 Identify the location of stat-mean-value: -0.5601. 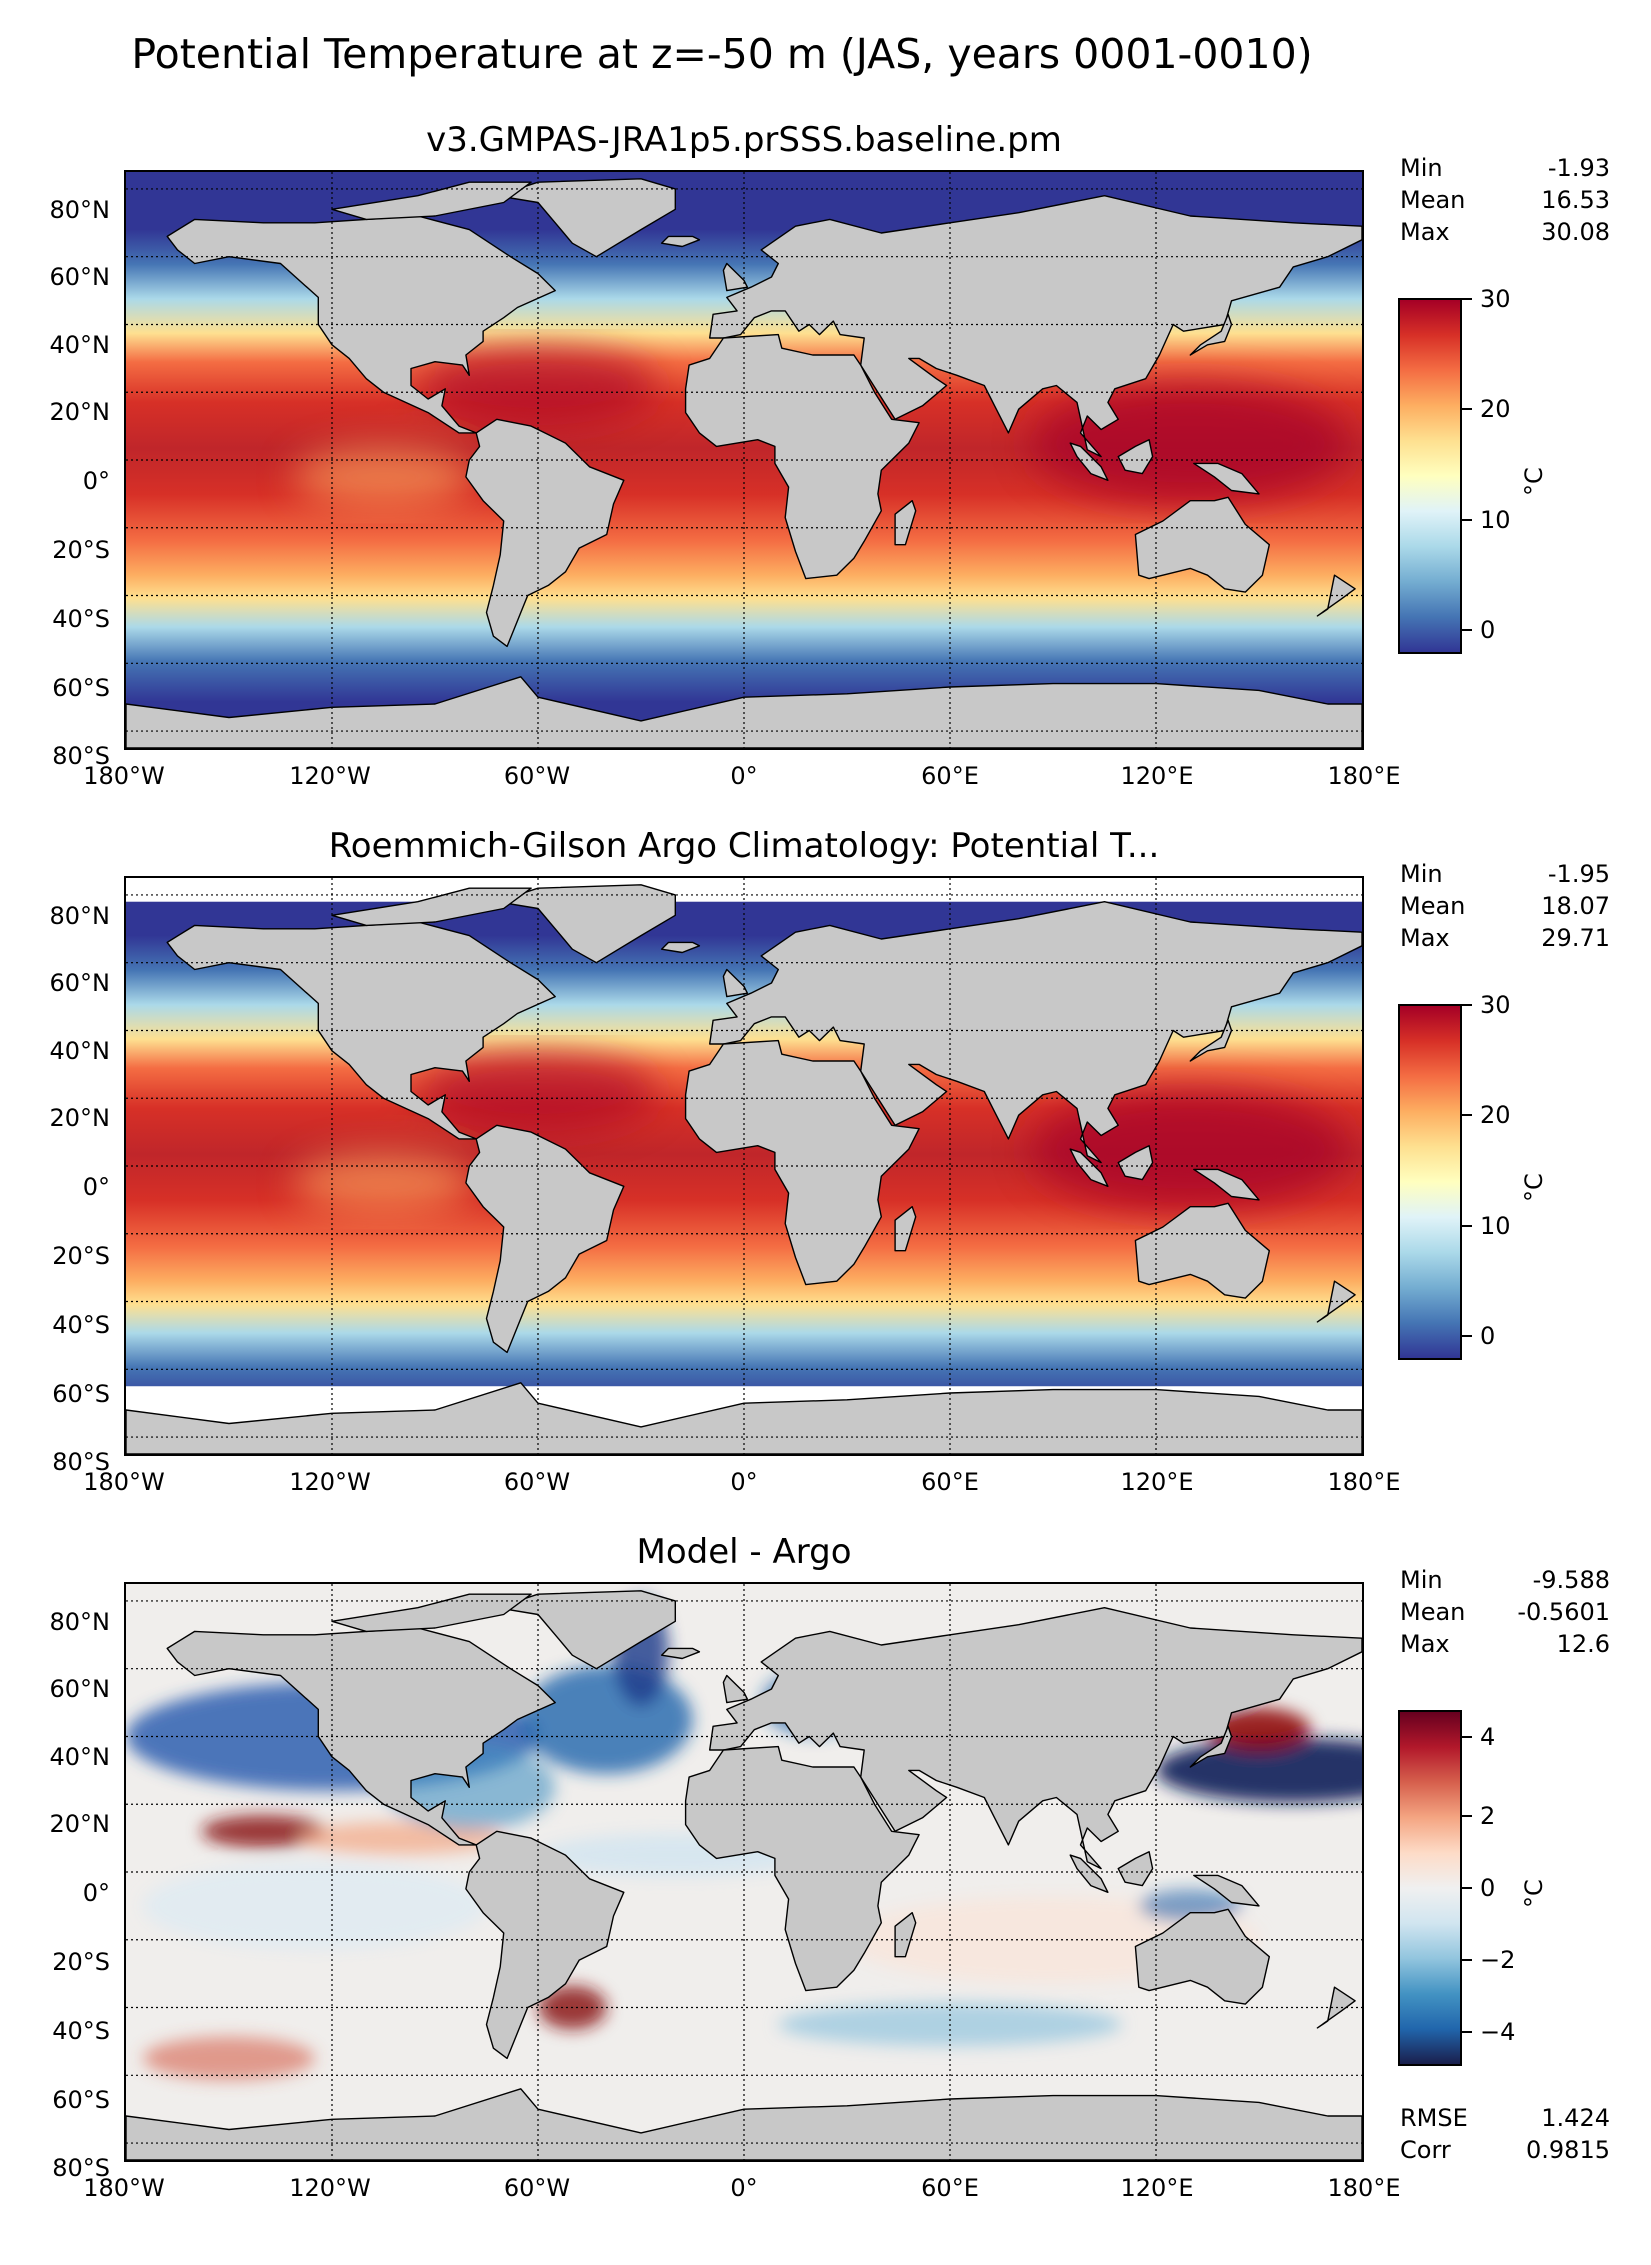
(1563, 1612).